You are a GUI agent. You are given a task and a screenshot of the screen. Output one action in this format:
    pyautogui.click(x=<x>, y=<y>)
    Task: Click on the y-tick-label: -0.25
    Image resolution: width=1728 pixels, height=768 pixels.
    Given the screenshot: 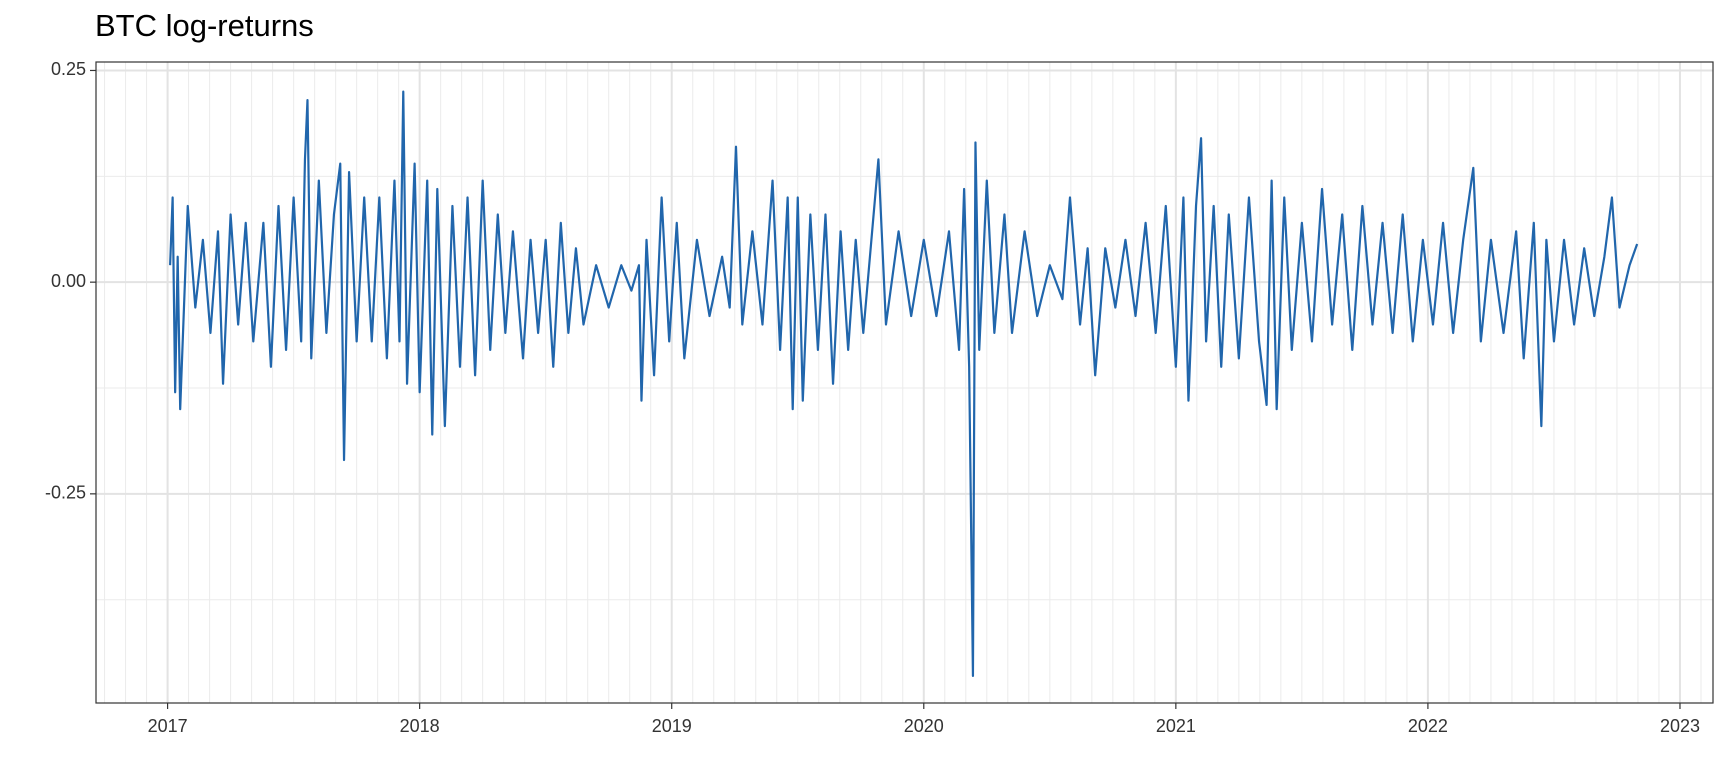 What is the action you would take?
    pyautogui.click(x=65, y=493)
    